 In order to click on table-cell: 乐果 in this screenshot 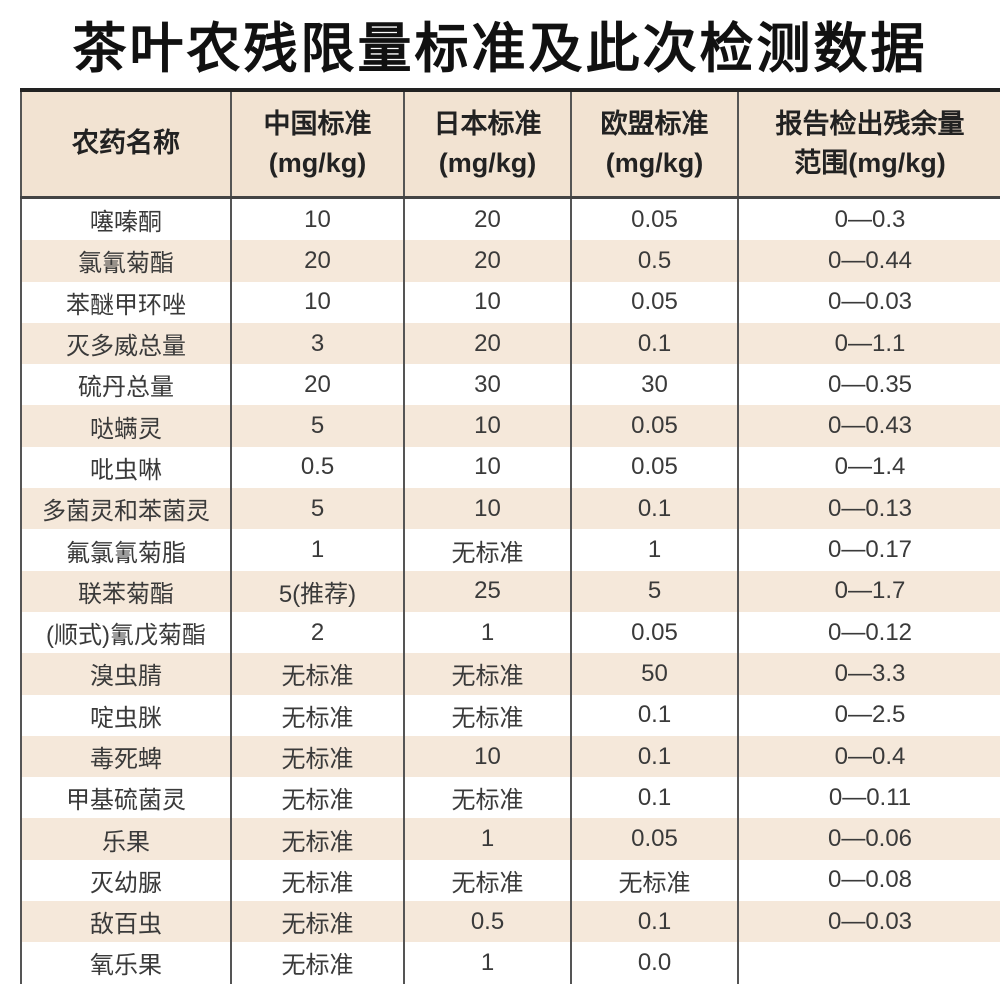, I will do `click(125, 839)`.